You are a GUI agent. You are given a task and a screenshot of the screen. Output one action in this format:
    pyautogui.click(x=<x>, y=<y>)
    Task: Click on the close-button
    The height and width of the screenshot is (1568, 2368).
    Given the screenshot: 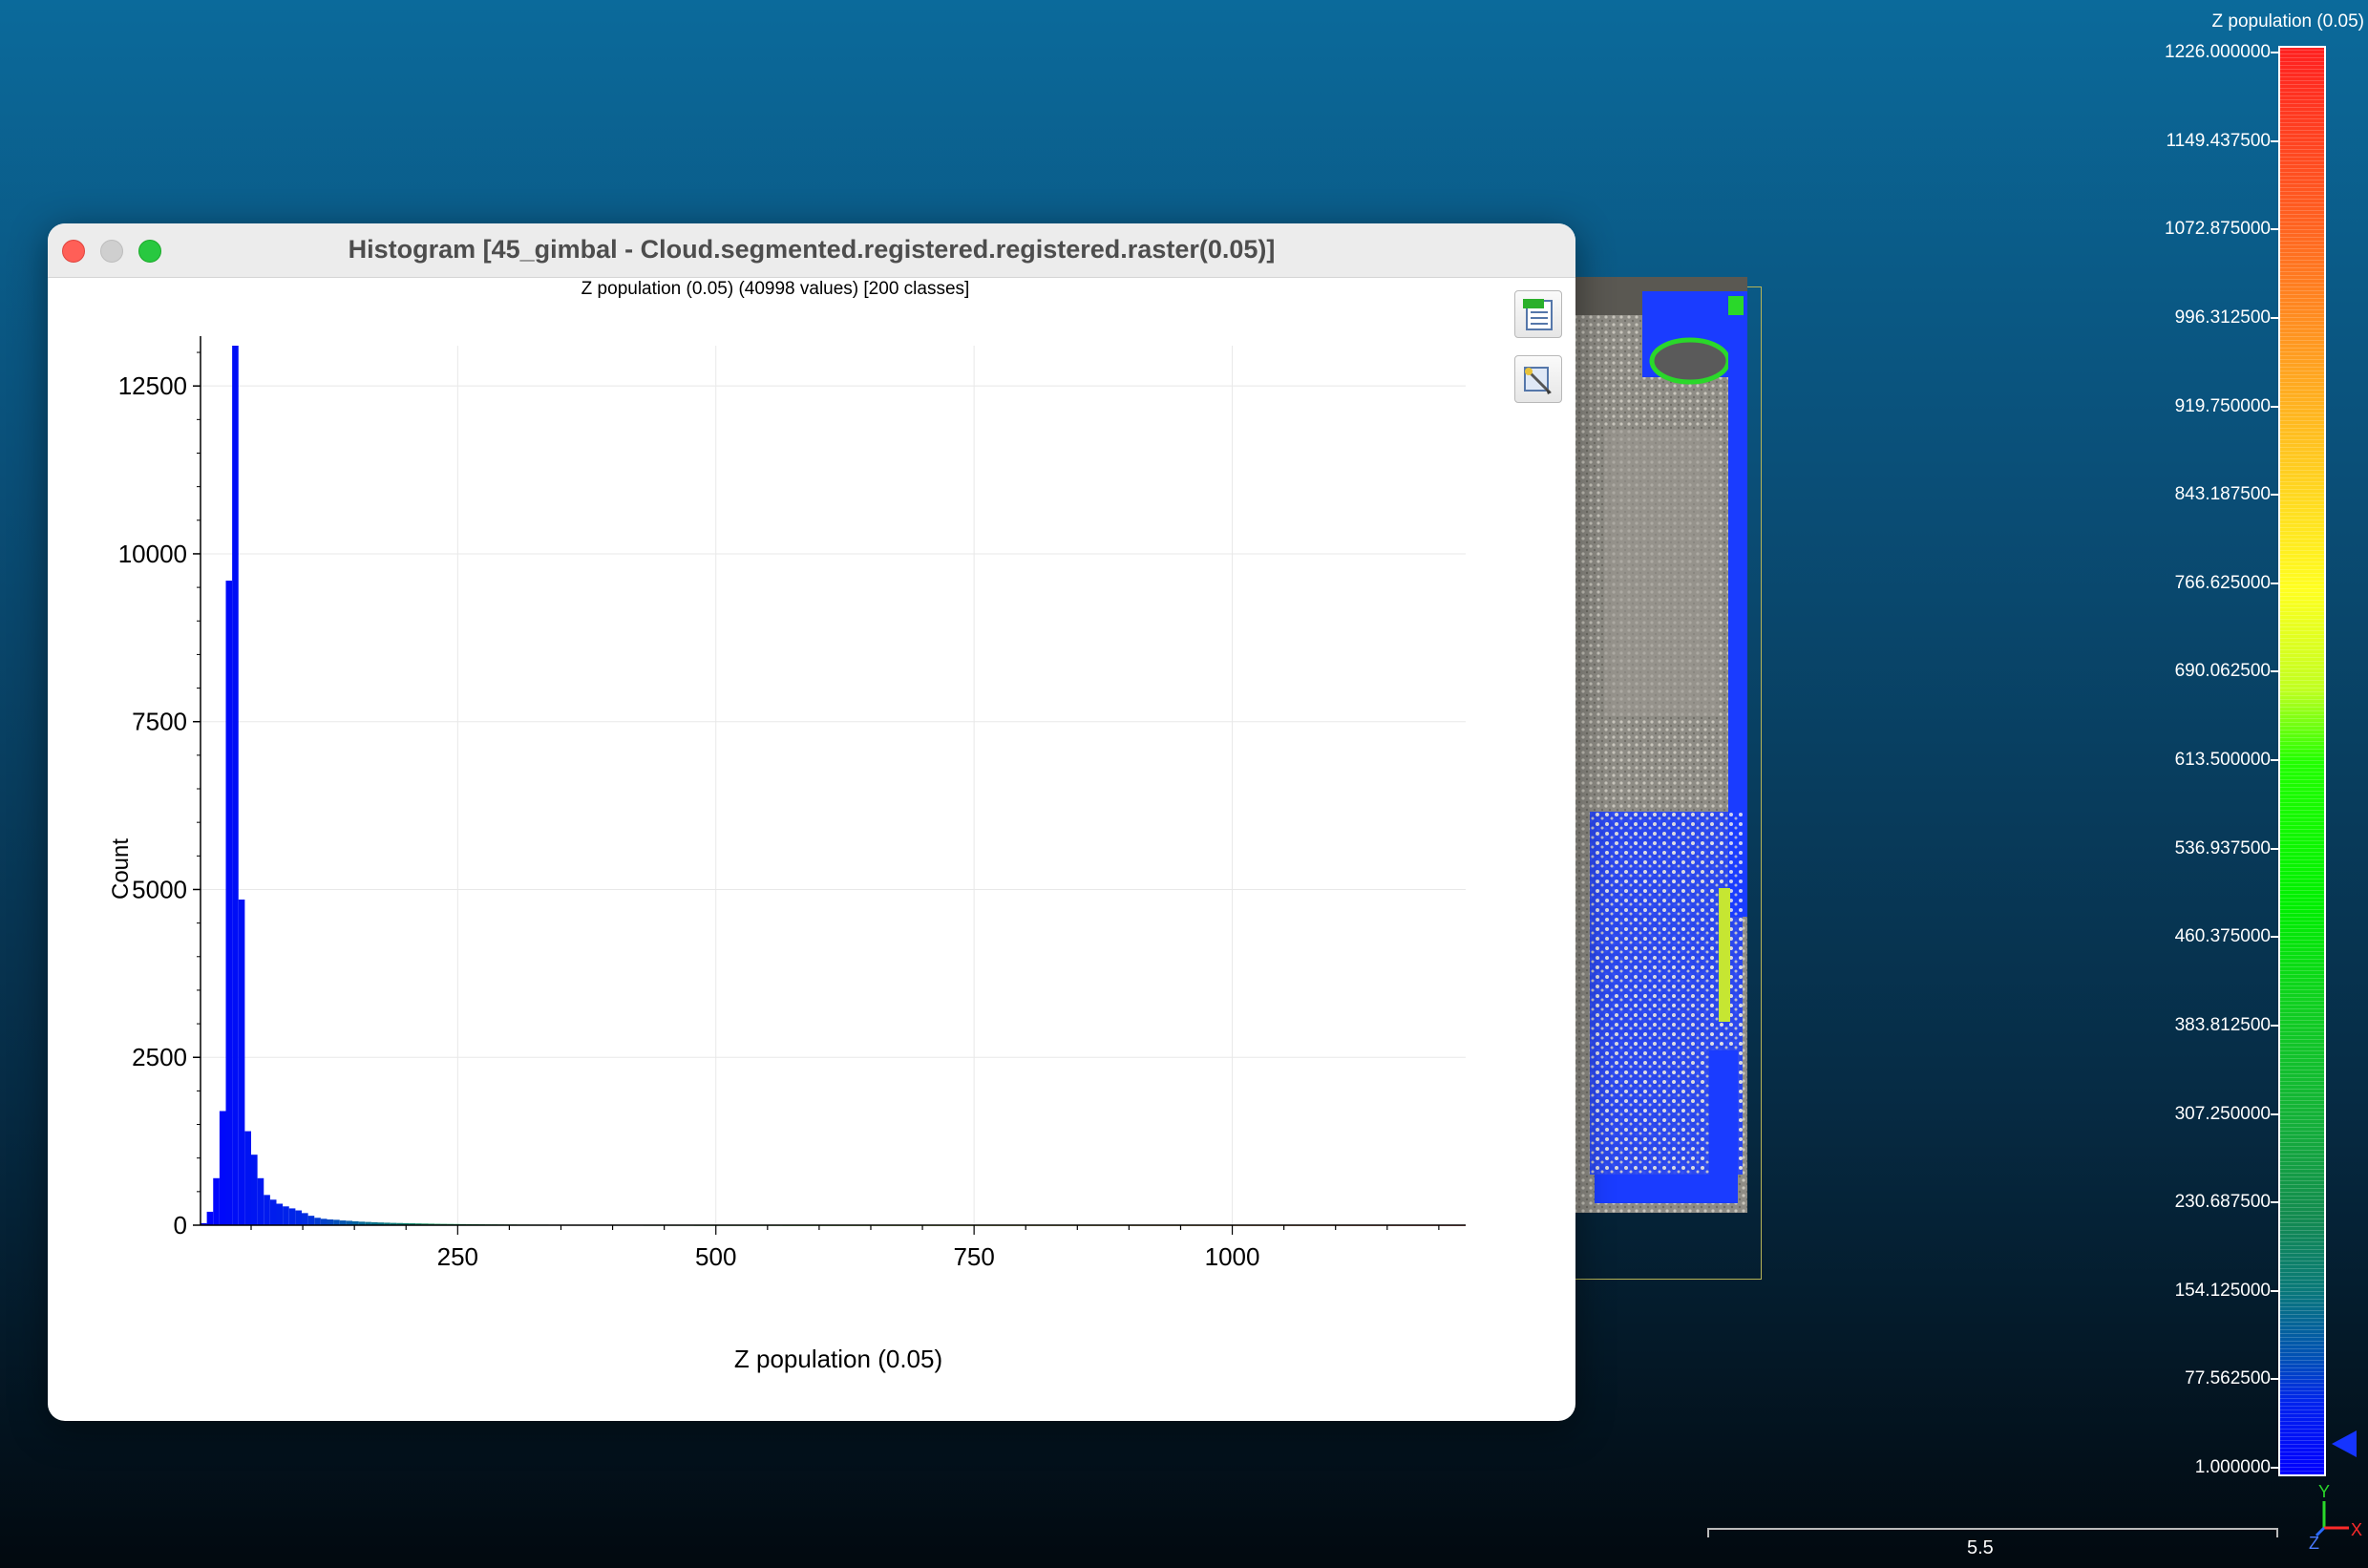 What is the action you would take?
    pyautogui.click(x=73, y=251)
    